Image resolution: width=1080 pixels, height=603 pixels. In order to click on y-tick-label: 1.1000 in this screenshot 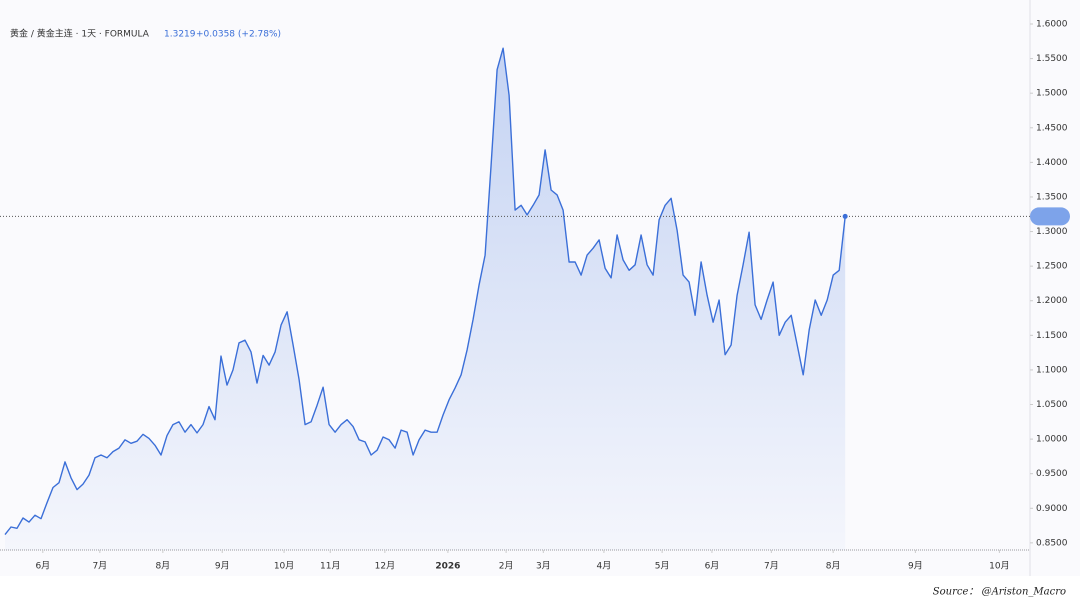, I will do `click(1052, 370)`.